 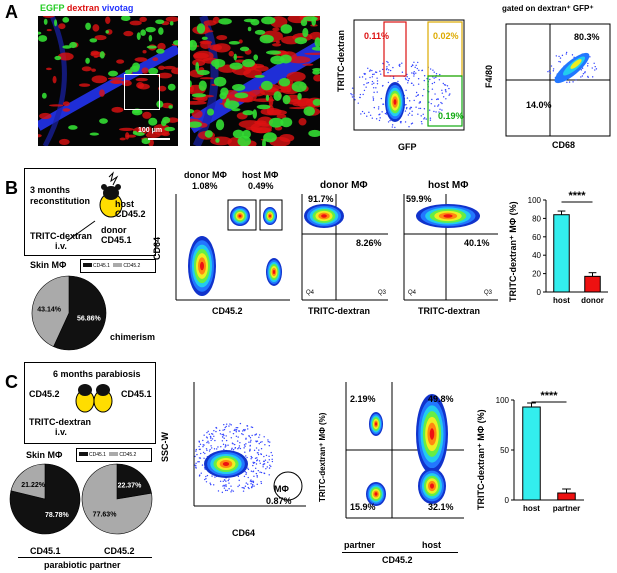 I want to click on flow-c1-ylabel: SSC-W, so click(x=165, y=447).